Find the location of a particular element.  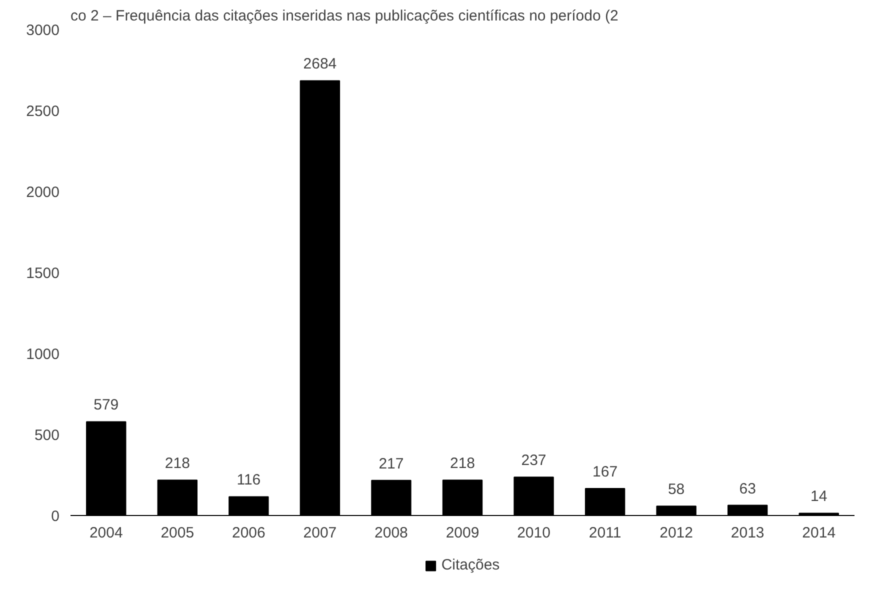

x-tick-label: 2009 is located at coordinates (463, 533).